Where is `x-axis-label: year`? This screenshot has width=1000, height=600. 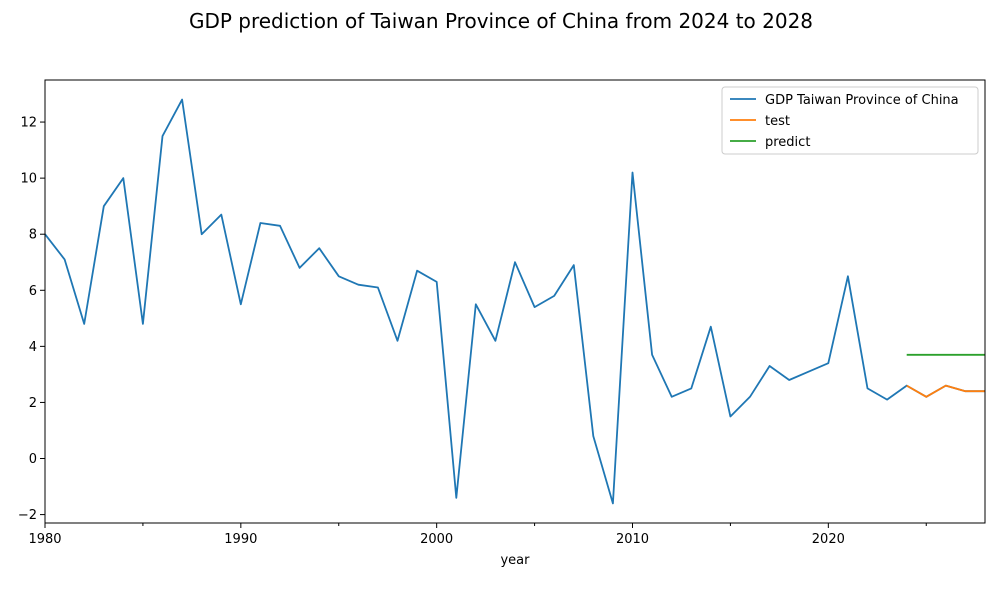 x-axis-label: year is located at coordinates (515, 560).